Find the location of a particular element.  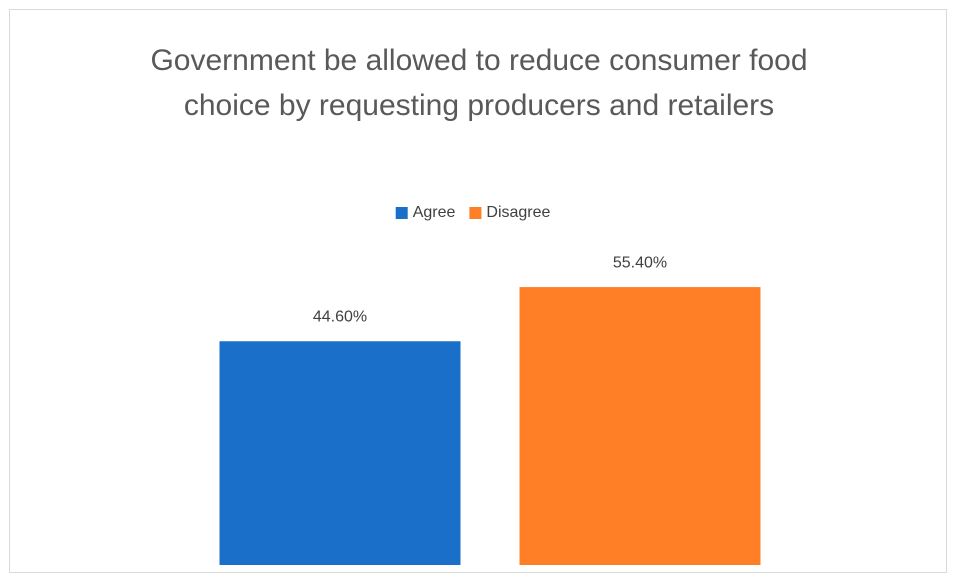

data-label: 44.60% is located at coordinates (340, 316).